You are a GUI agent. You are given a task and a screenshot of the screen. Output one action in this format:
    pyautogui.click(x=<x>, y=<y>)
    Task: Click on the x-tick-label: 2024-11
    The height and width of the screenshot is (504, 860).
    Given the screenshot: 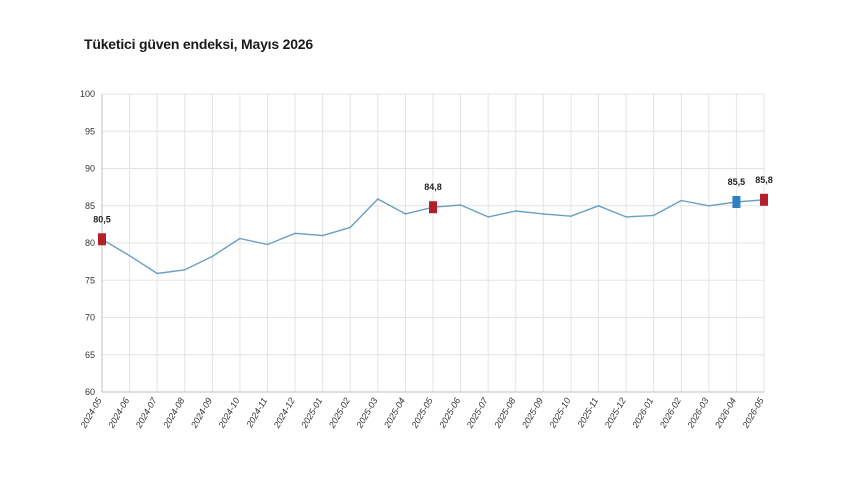 What is the action you would take?
    pyautogui.click(x=256, y=413)
    